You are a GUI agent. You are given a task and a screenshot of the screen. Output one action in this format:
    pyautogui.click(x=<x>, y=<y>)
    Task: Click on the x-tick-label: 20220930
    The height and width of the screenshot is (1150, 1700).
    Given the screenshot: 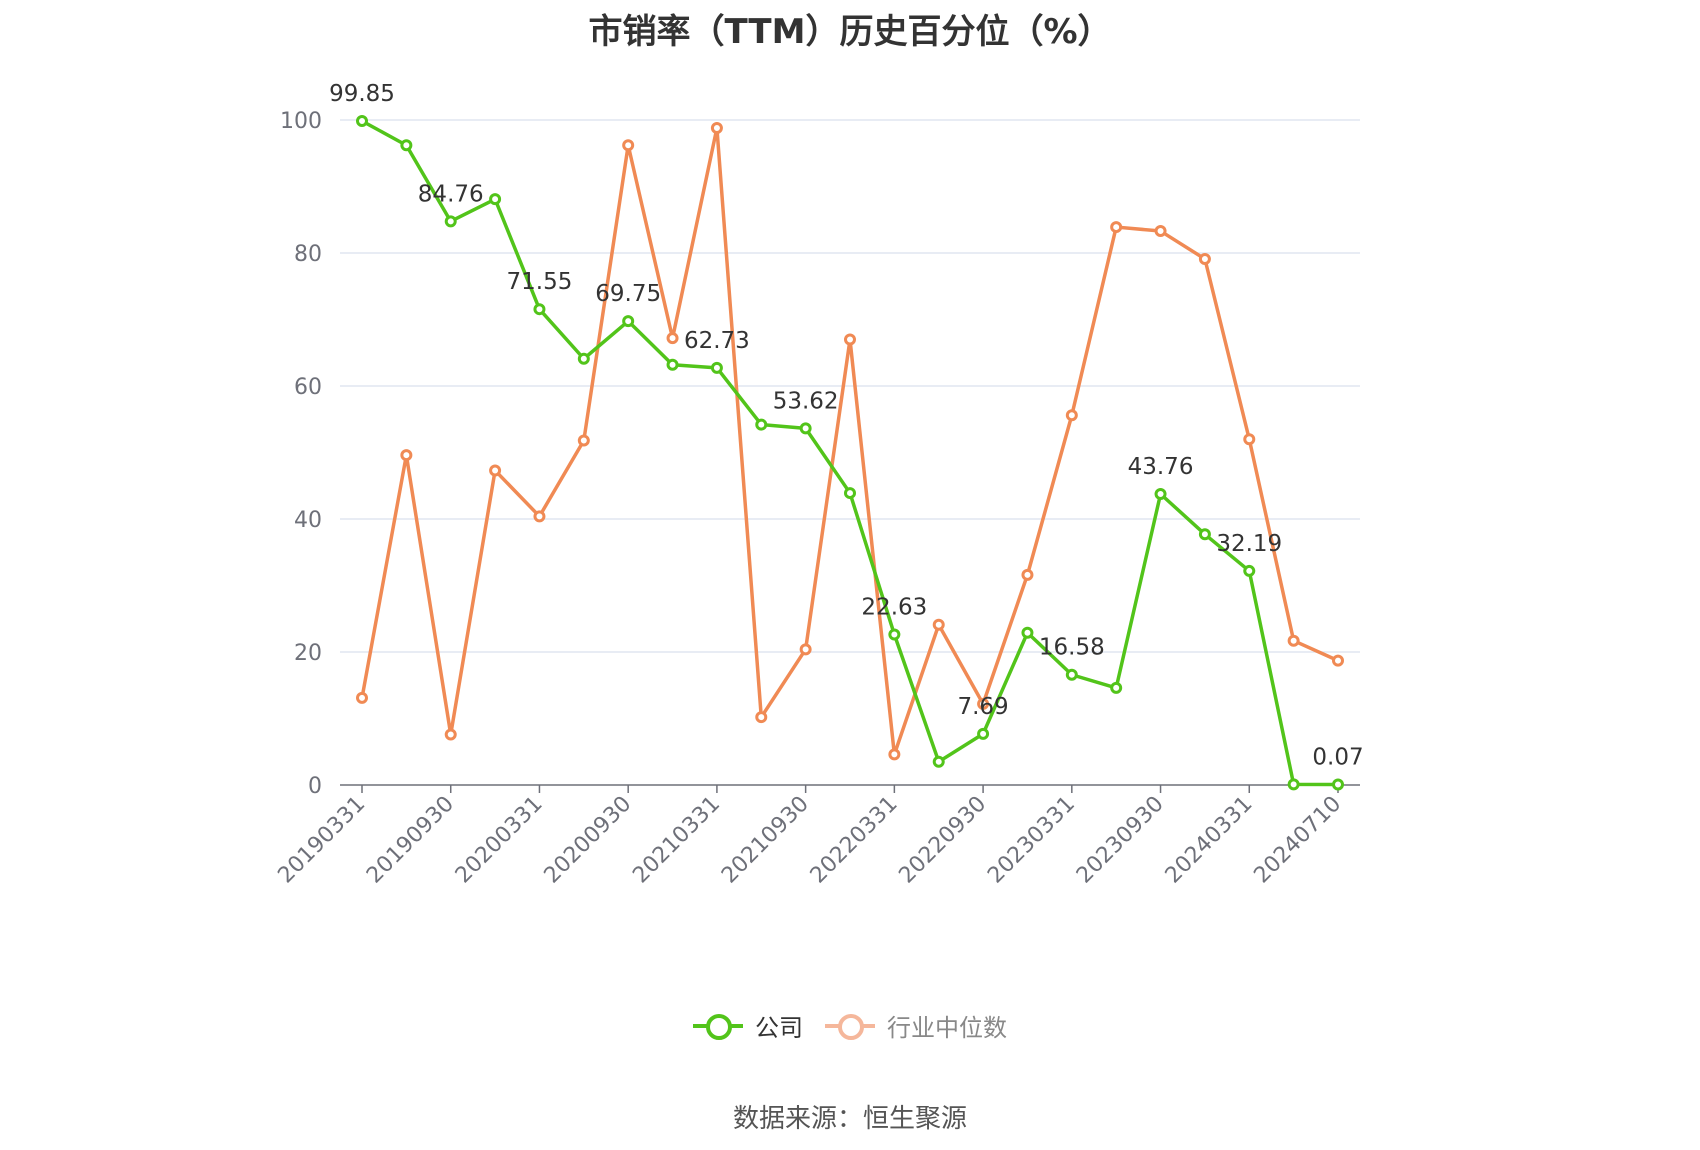 What is the action you would take?
    pyautogui.click(x=942, y=840)
    